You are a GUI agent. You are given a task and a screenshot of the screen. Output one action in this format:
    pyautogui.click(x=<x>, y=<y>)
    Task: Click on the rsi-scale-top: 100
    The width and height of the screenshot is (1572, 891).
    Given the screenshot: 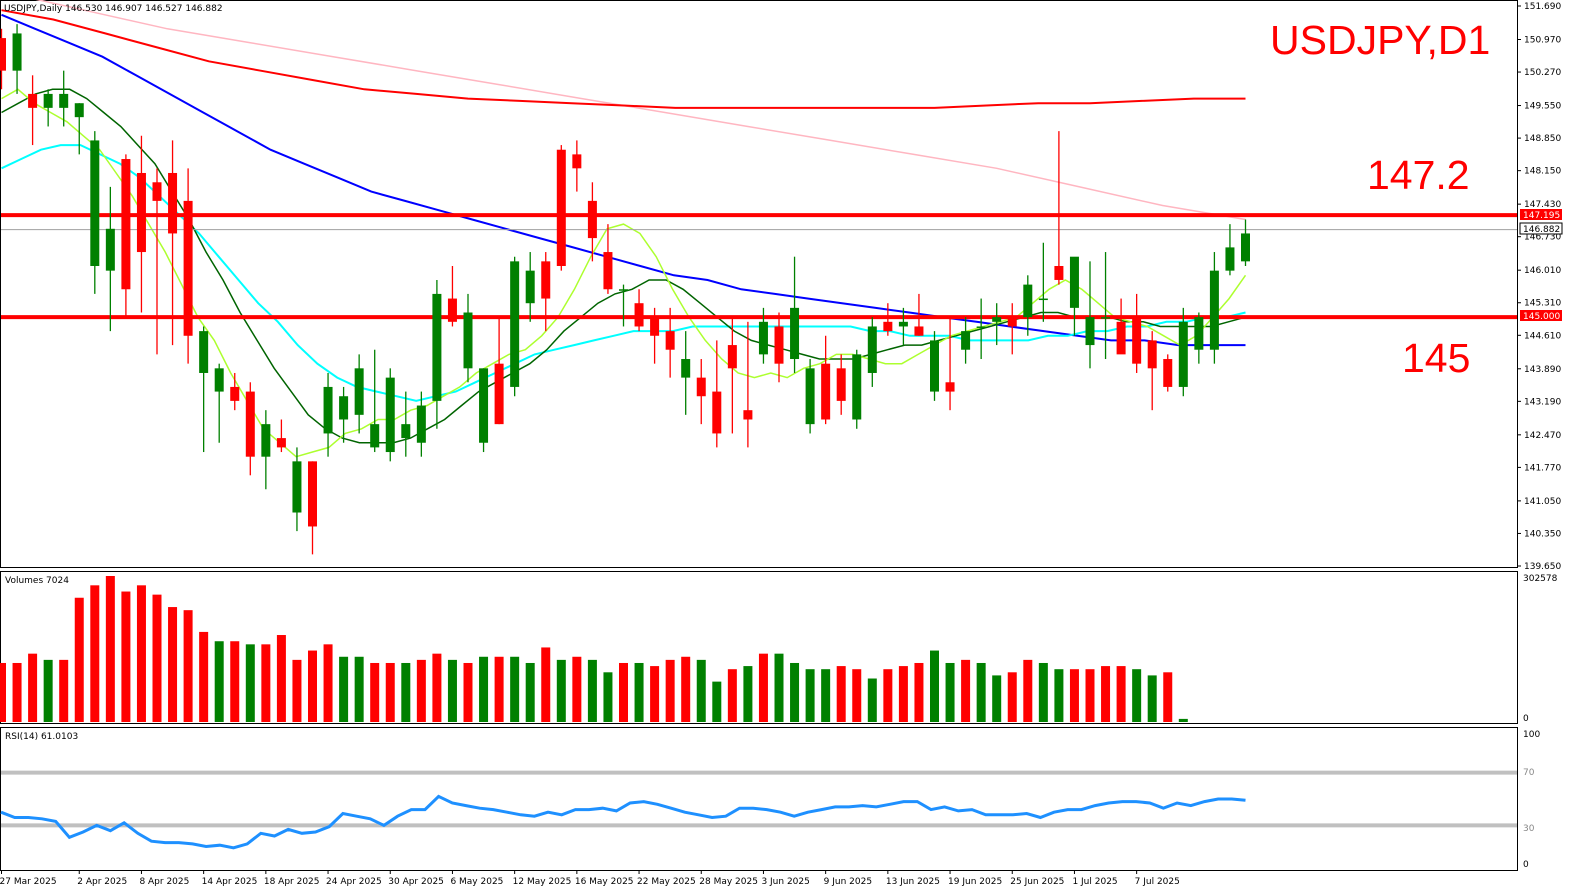 What is the action you would take?
    pyautogui.click(x=1531, y=735)
    